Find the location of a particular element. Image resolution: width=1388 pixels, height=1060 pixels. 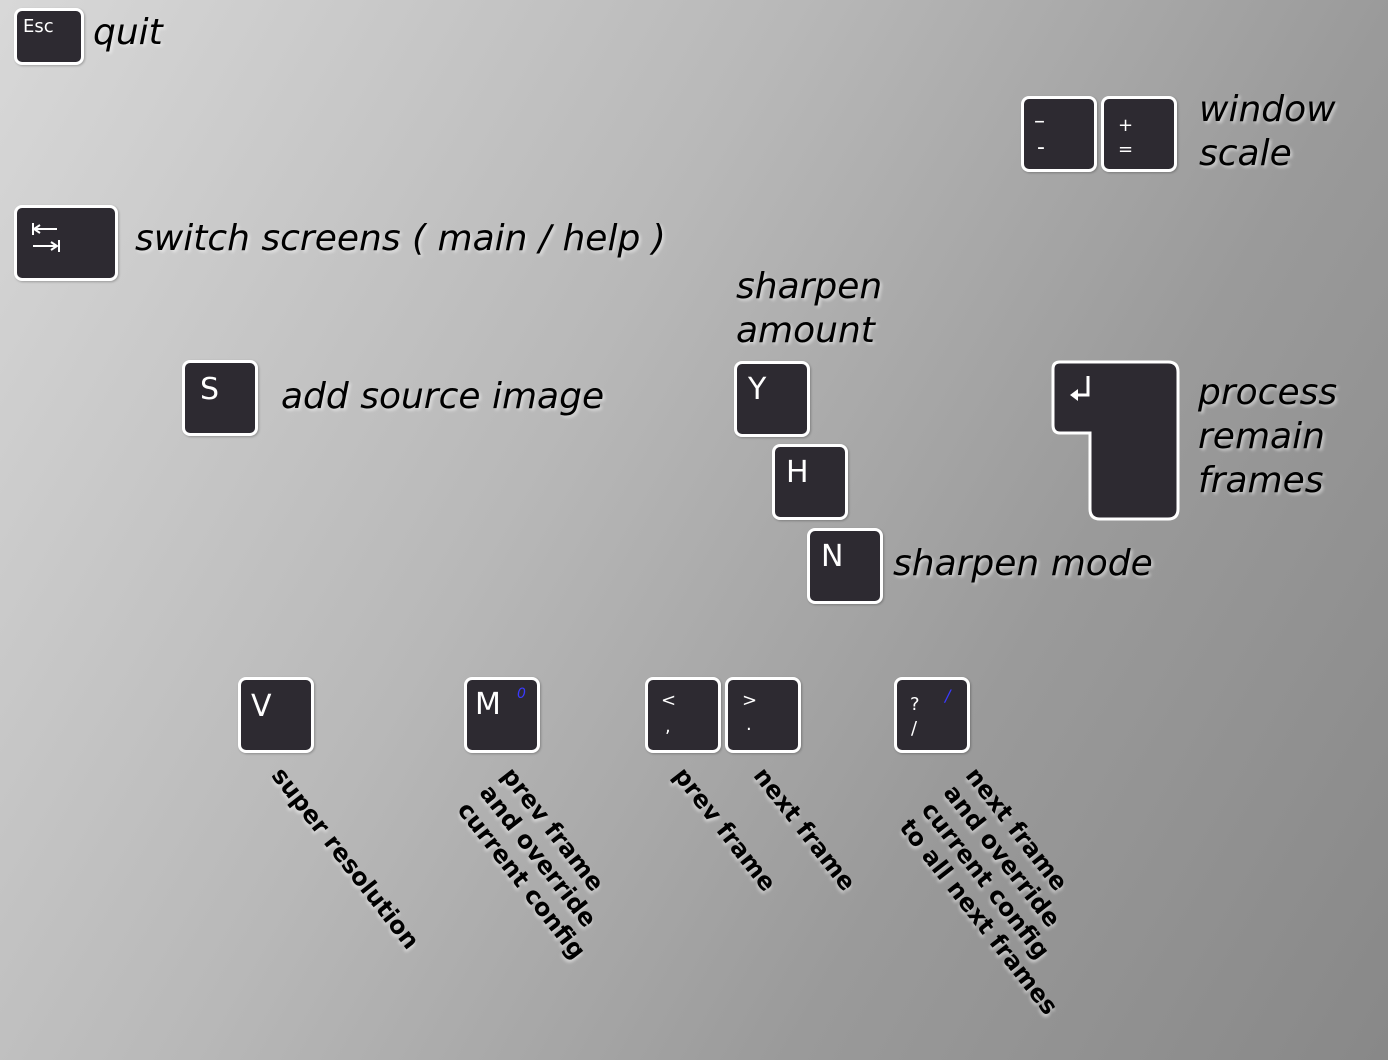

process-remain-frames-label: process remain frames is located at coordinates (1268, 436).